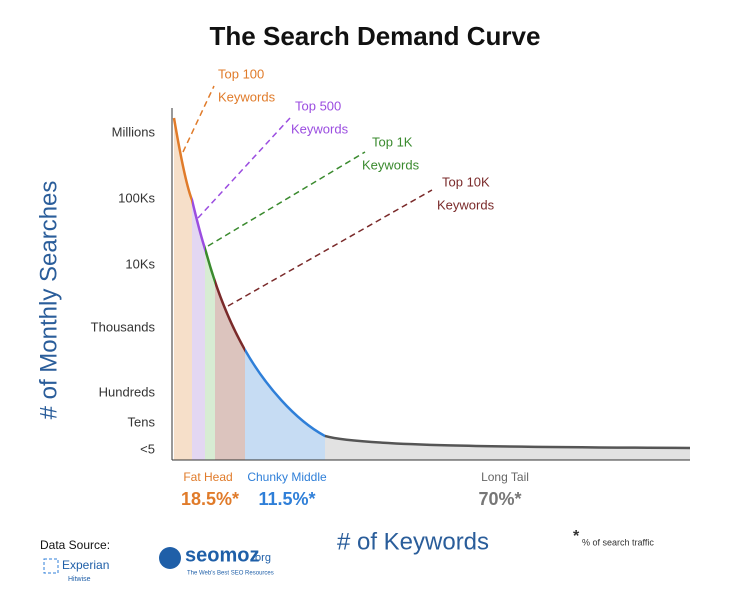 Image resolution: width=750 pixels, height=592 pixels. What do you see at coordinates (576, 536) in the screenshot?
I see `footnote-mark: *` at bounding box center [576, 536].